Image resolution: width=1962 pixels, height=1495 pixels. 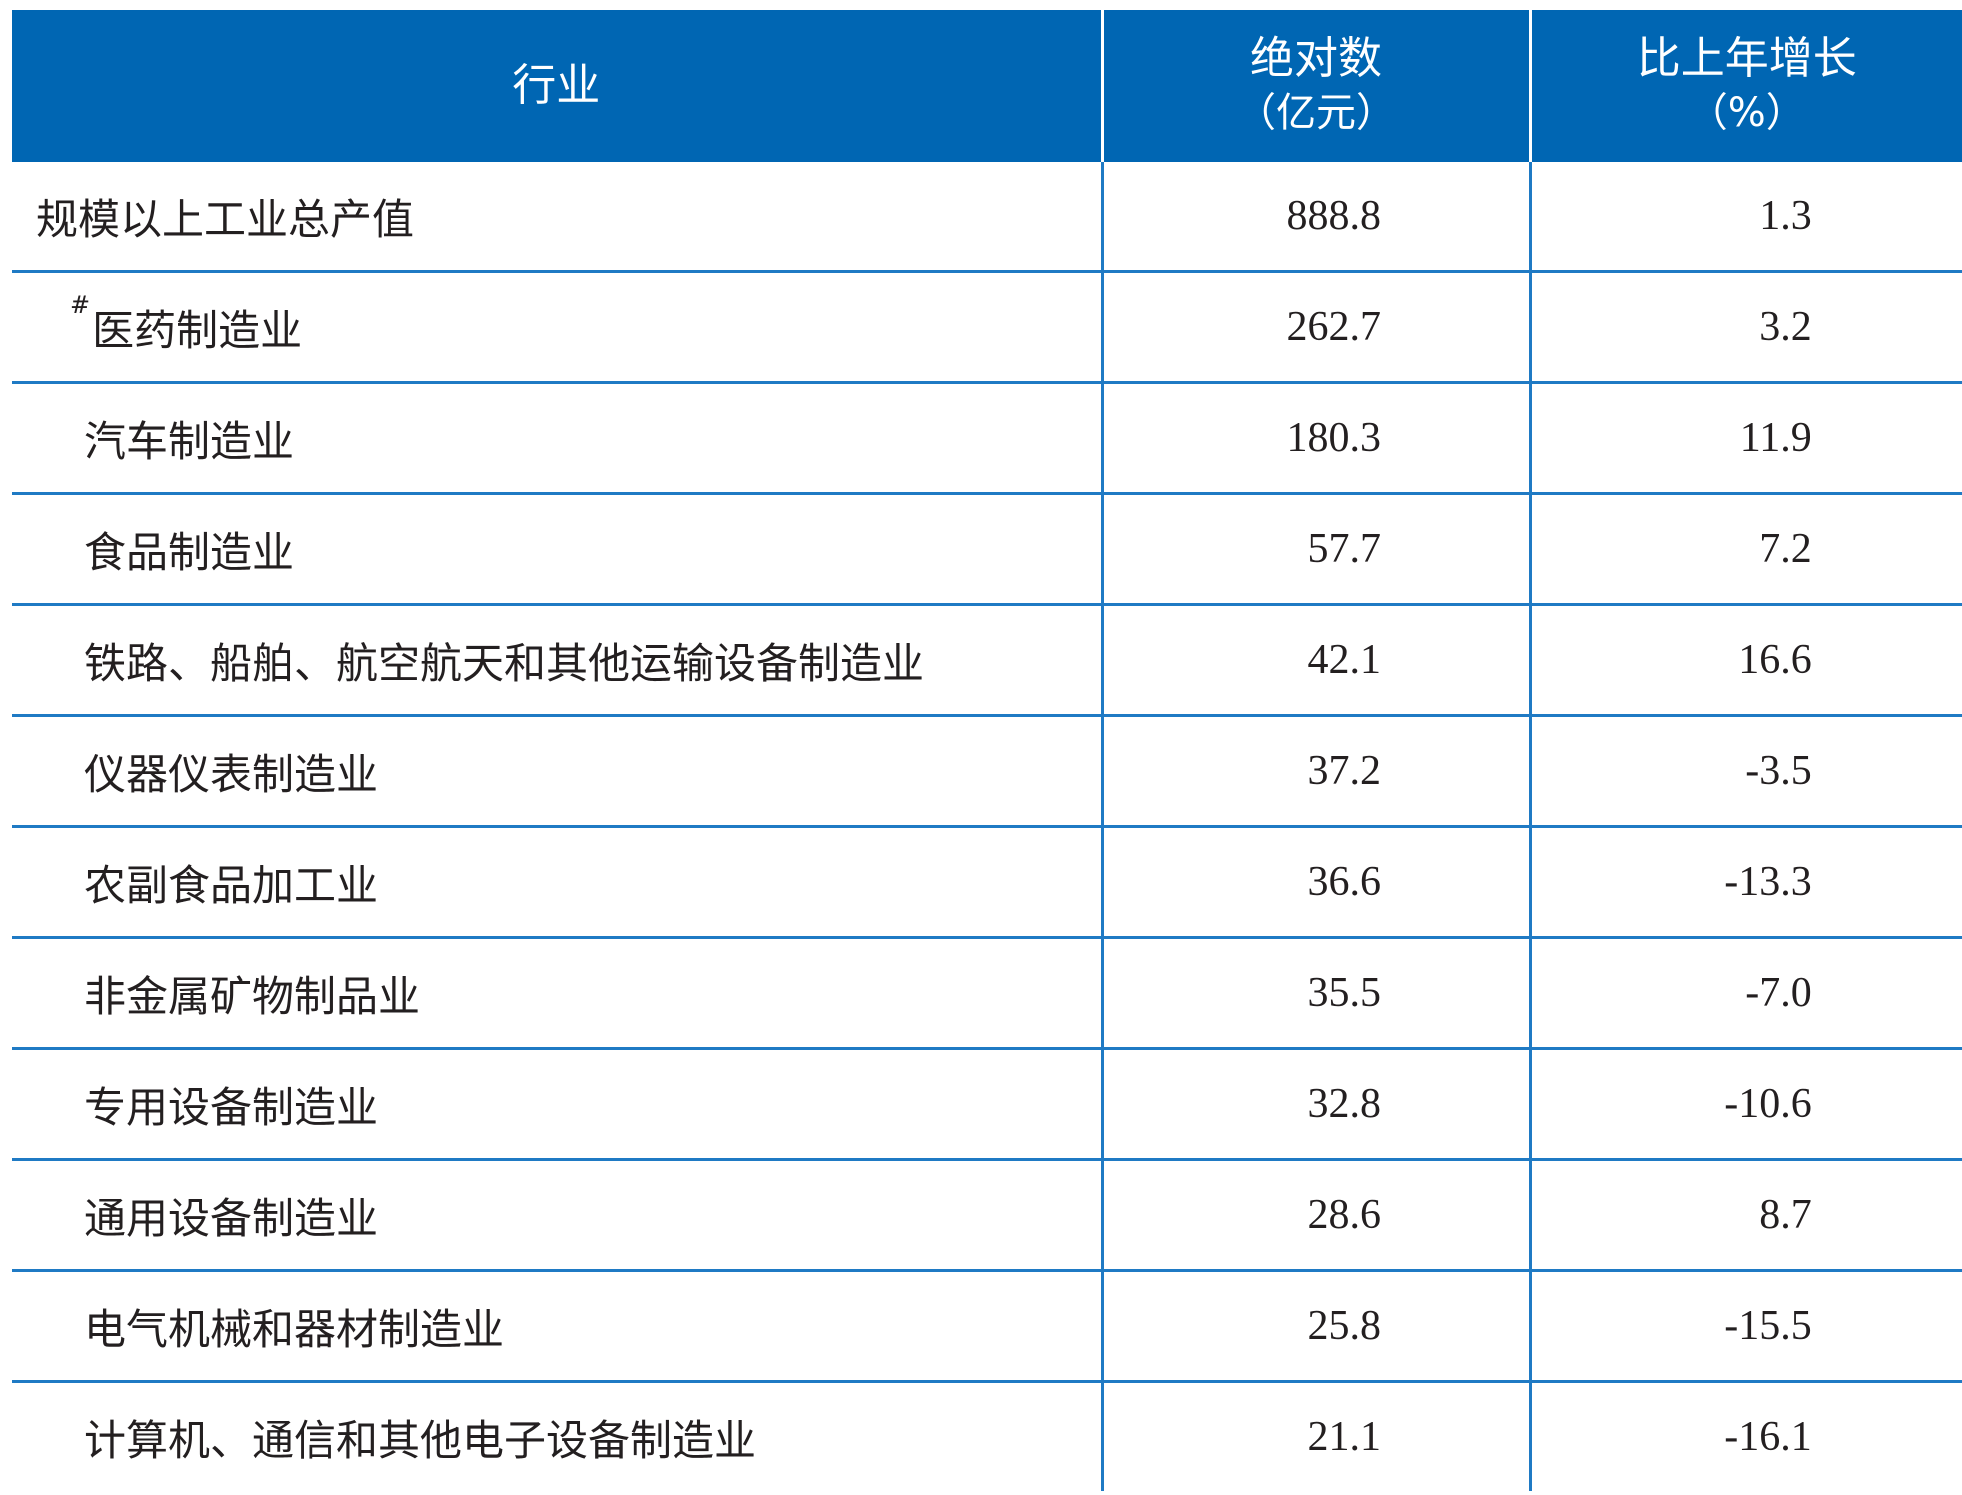 I want to click on footnote-mark: #, so click(x=80, y=304).